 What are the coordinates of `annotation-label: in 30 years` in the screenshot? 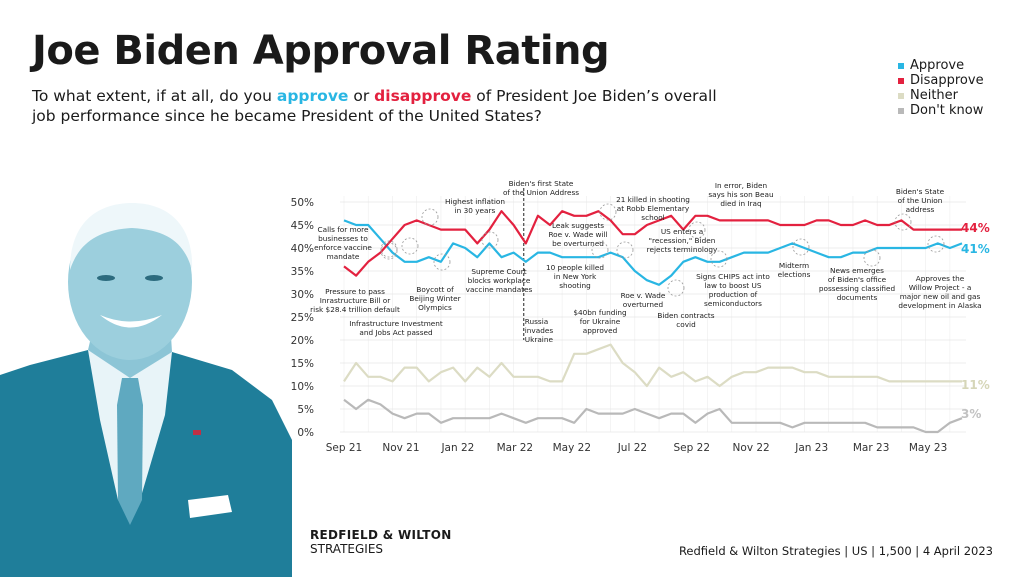 It's located at (475, 210).